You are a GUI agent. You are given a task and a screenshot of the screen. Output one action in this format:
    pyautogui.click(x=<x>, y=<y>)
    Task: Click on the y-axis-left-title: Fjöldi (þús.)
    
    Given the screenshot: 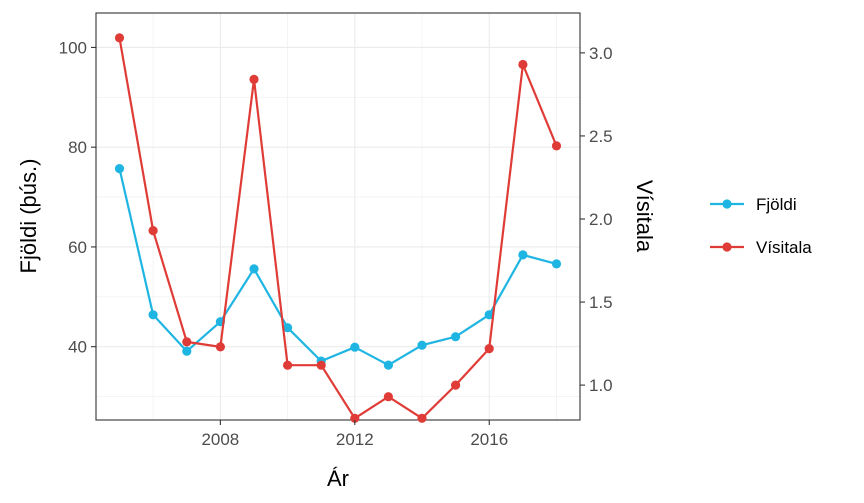 What is the action you would take?
    pyautogui.click(x=28, y=216)
    